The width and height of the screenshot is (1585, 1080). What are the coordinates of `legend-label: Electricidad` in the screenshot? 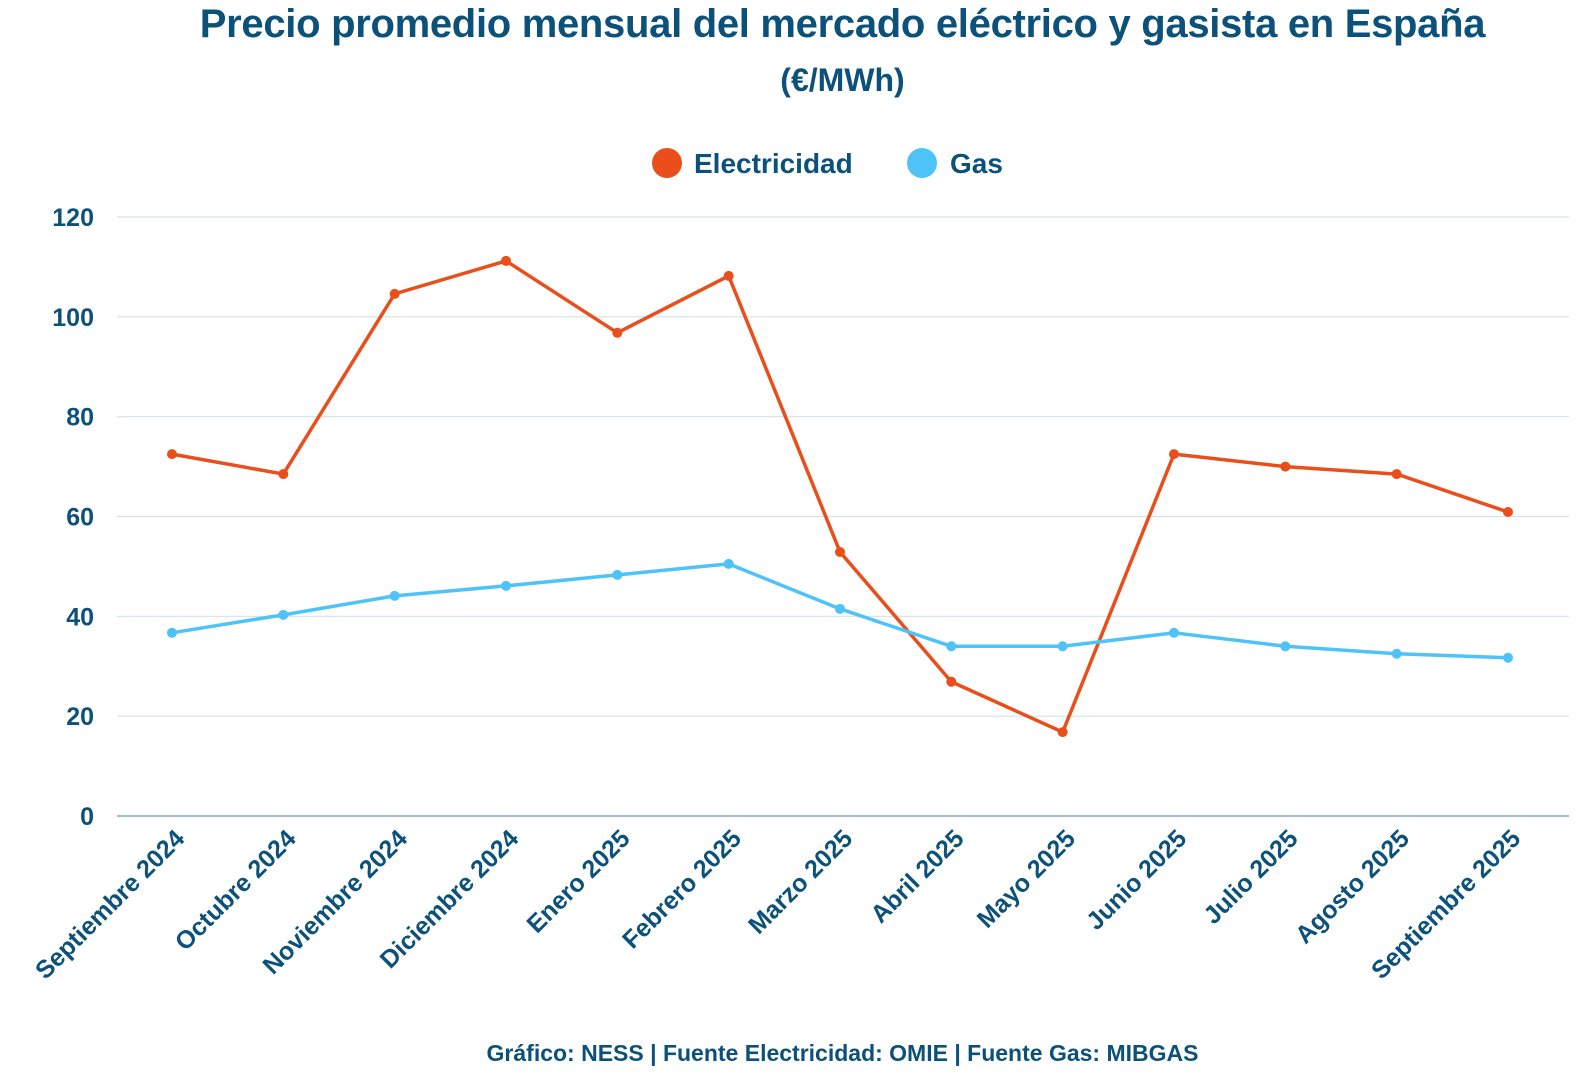 It's located at (773, 163).